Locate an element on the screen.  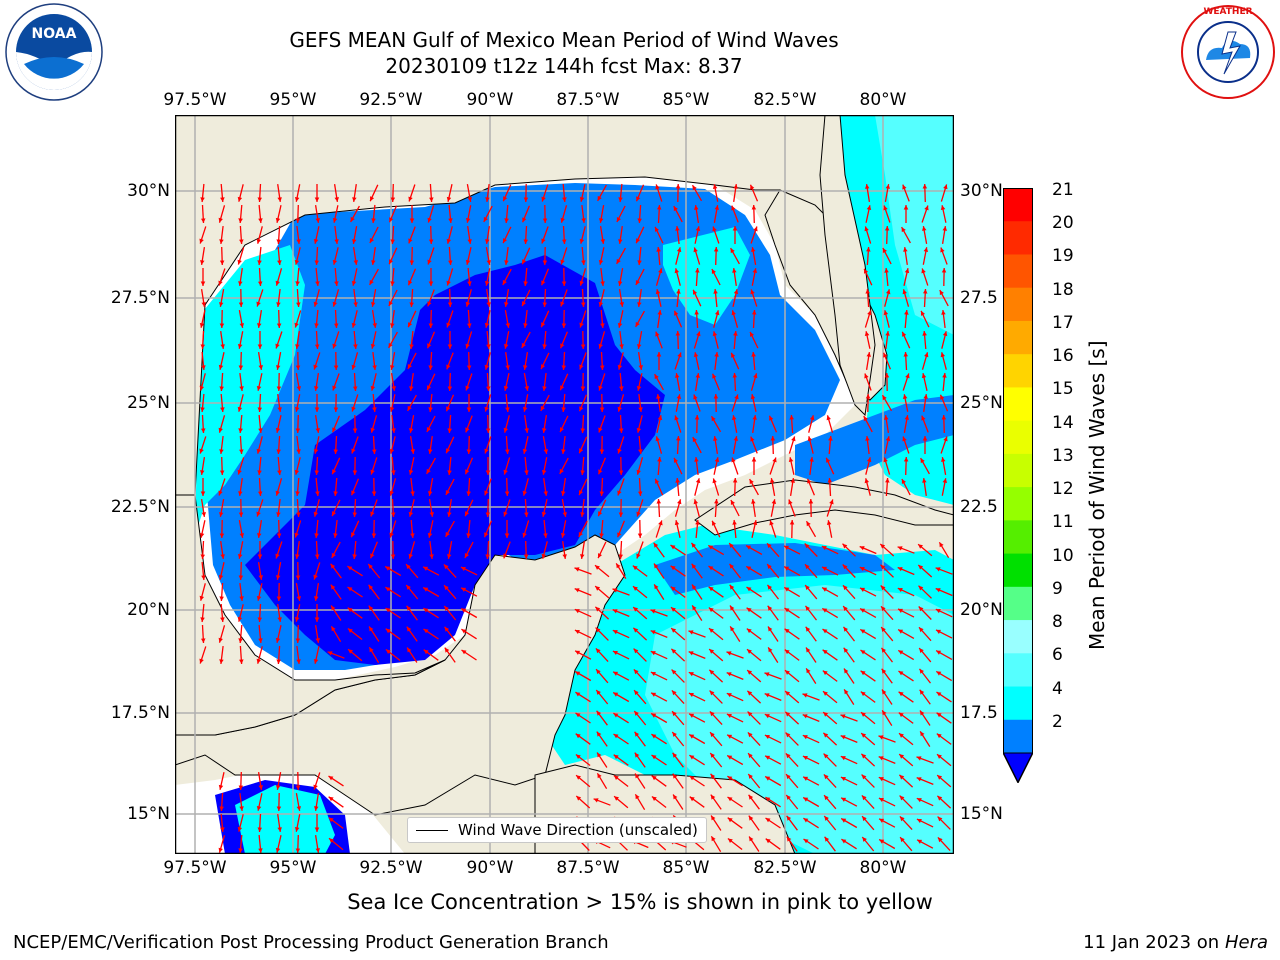
lon-tick-top: 82.5°W is located at coordinates (785, 100).